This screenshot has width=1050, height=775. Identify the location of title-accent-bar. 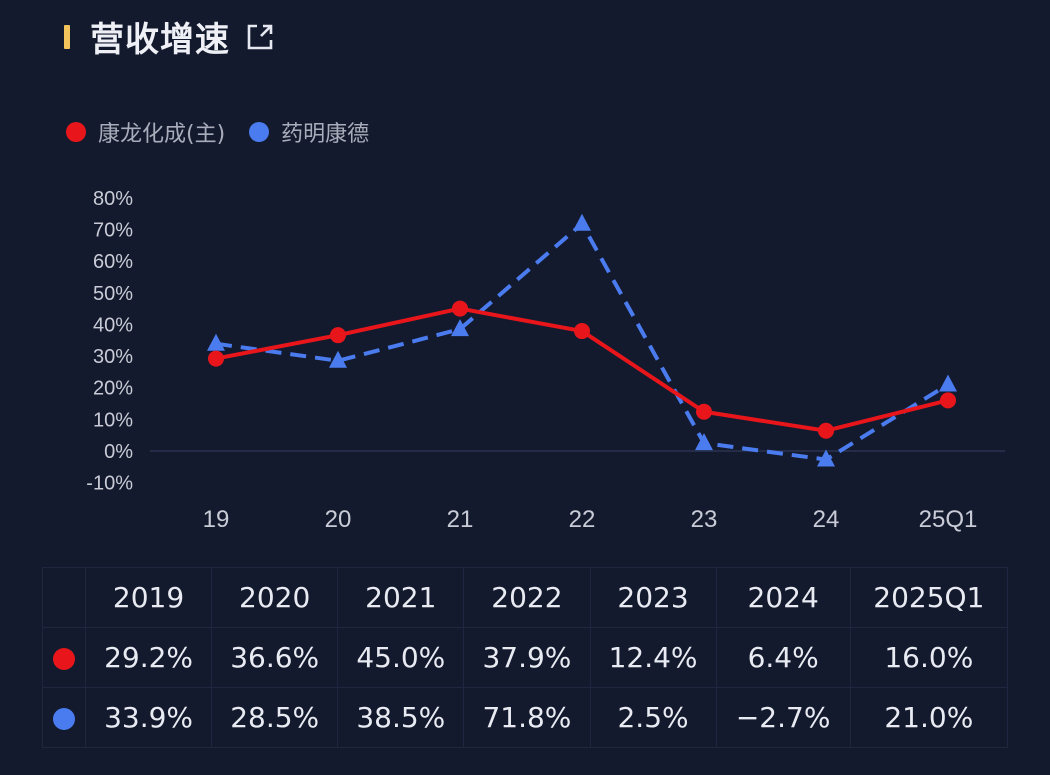
(67, 36).